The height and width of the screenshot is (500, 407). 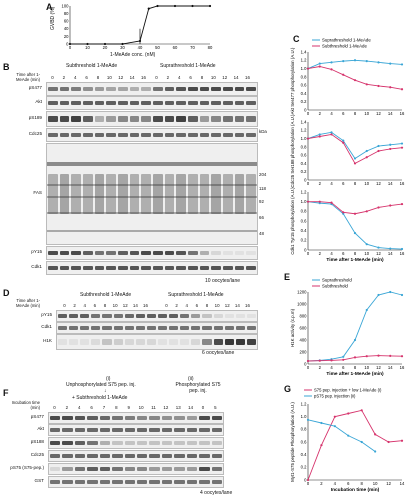 I want to click on d-supra-lane-4: 8, so click(x=207, y=305).